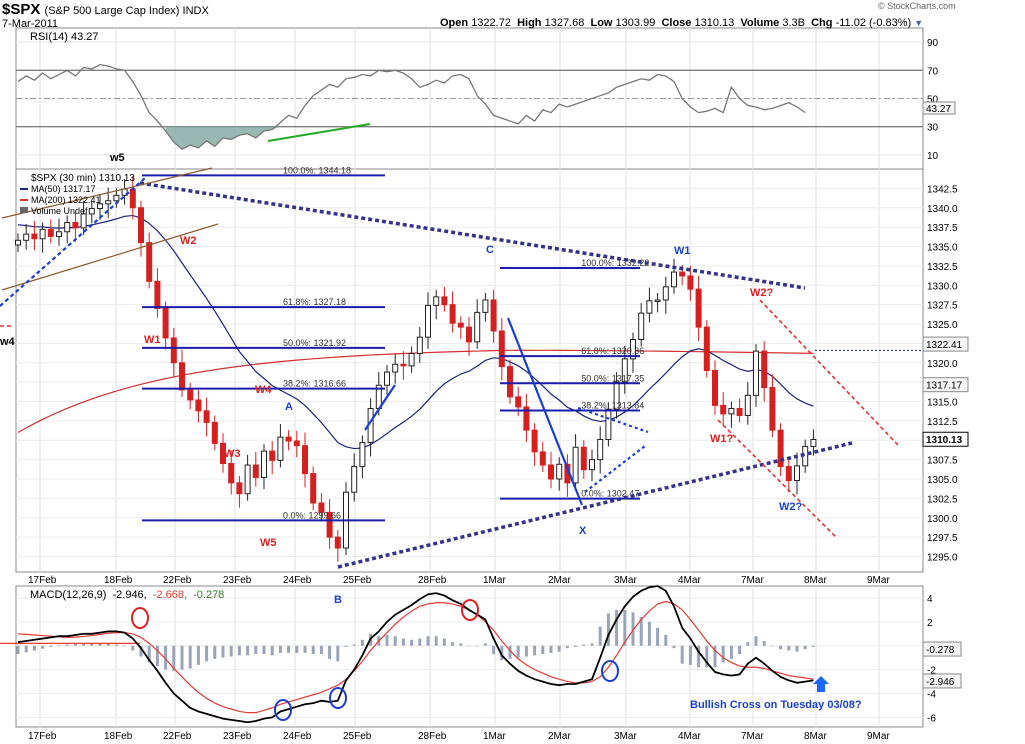 The width and height of the screenshot is (1025, 744). Describe the element at coordinates (793, 23) in the screenshot. I see `volume-value: 3.3B` at that location.